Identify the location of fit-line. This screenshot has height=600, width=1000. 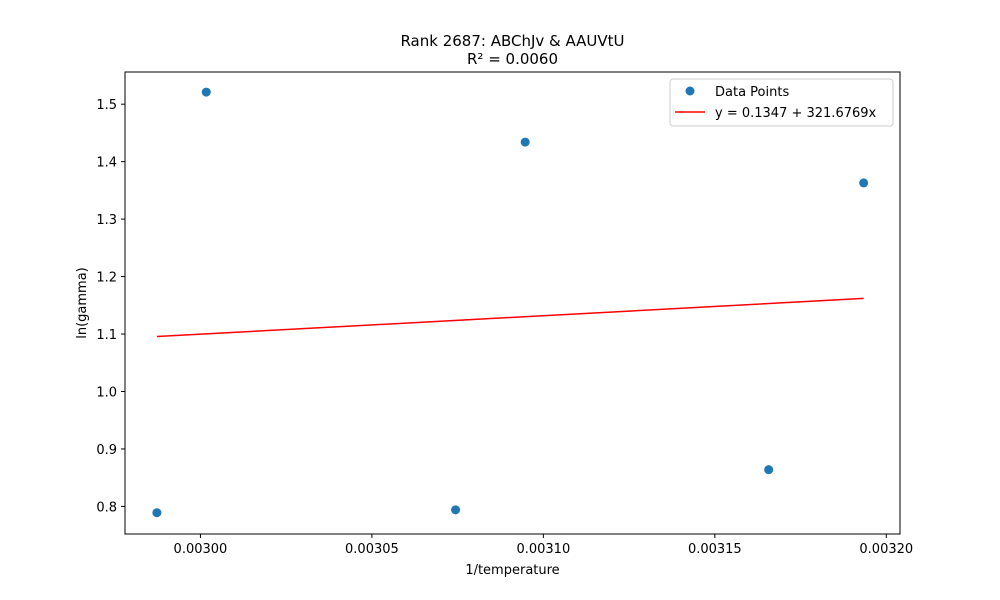
(510, 317).